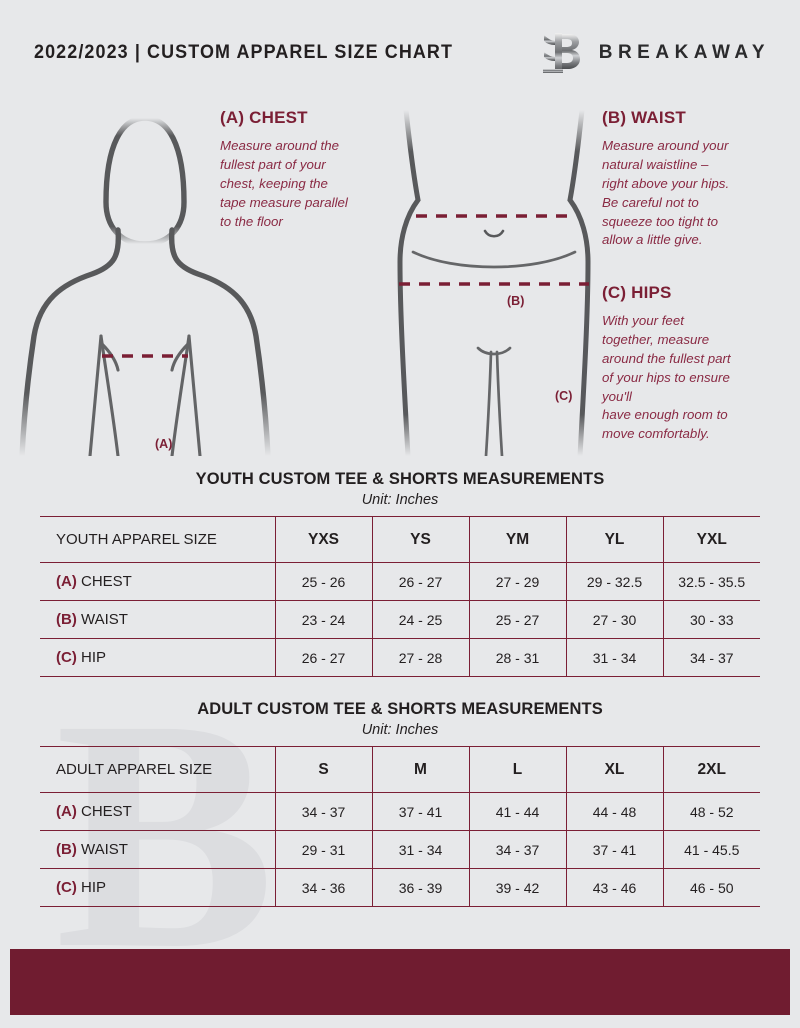  Describe the element at coordinates (711, 539) in the screenshot. I see `youth-size-col-5: YXL` at that location.